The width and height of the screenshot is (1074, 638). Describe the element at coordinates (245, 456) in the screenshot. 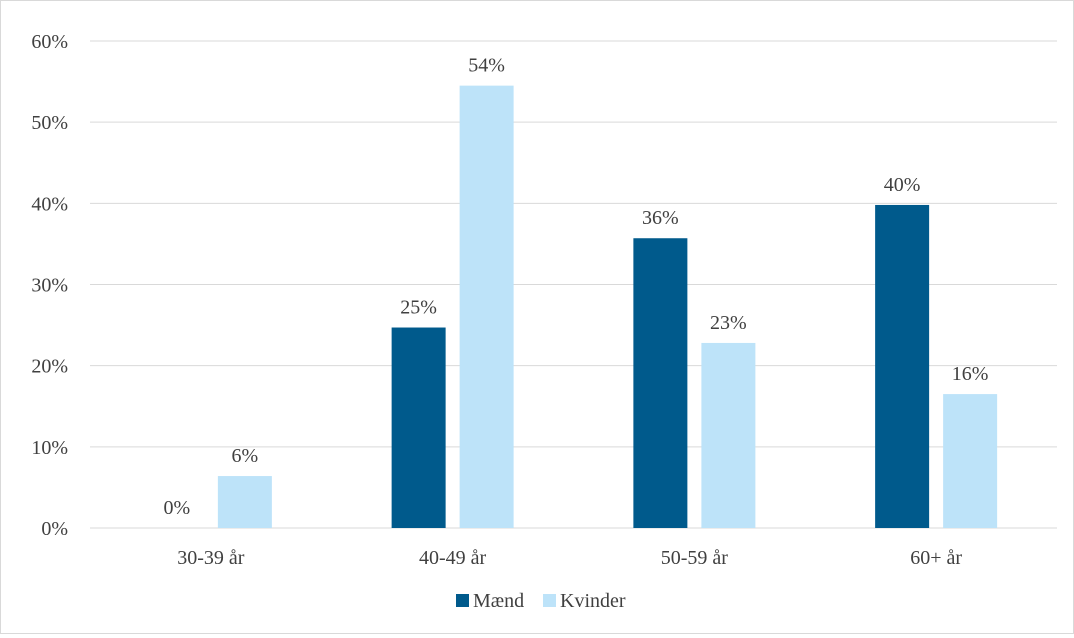

I see `data-label: 6%` at that location.